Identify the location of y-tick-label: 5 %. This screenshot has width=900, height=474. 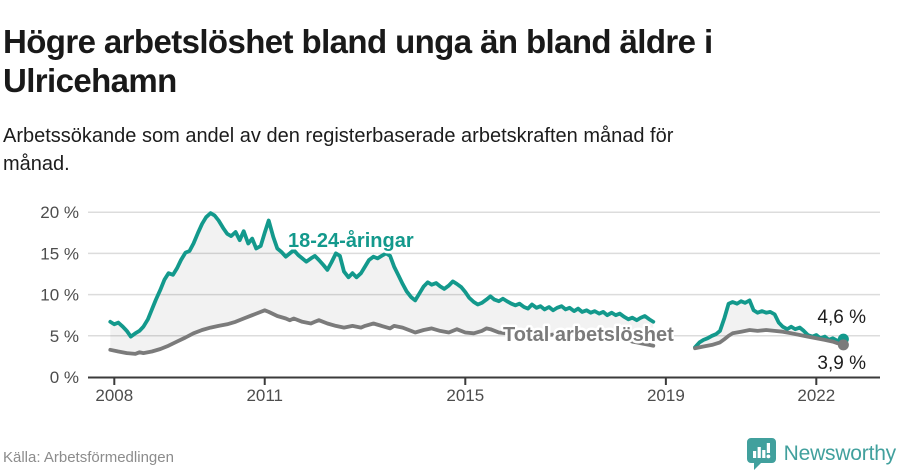
(64, 336).